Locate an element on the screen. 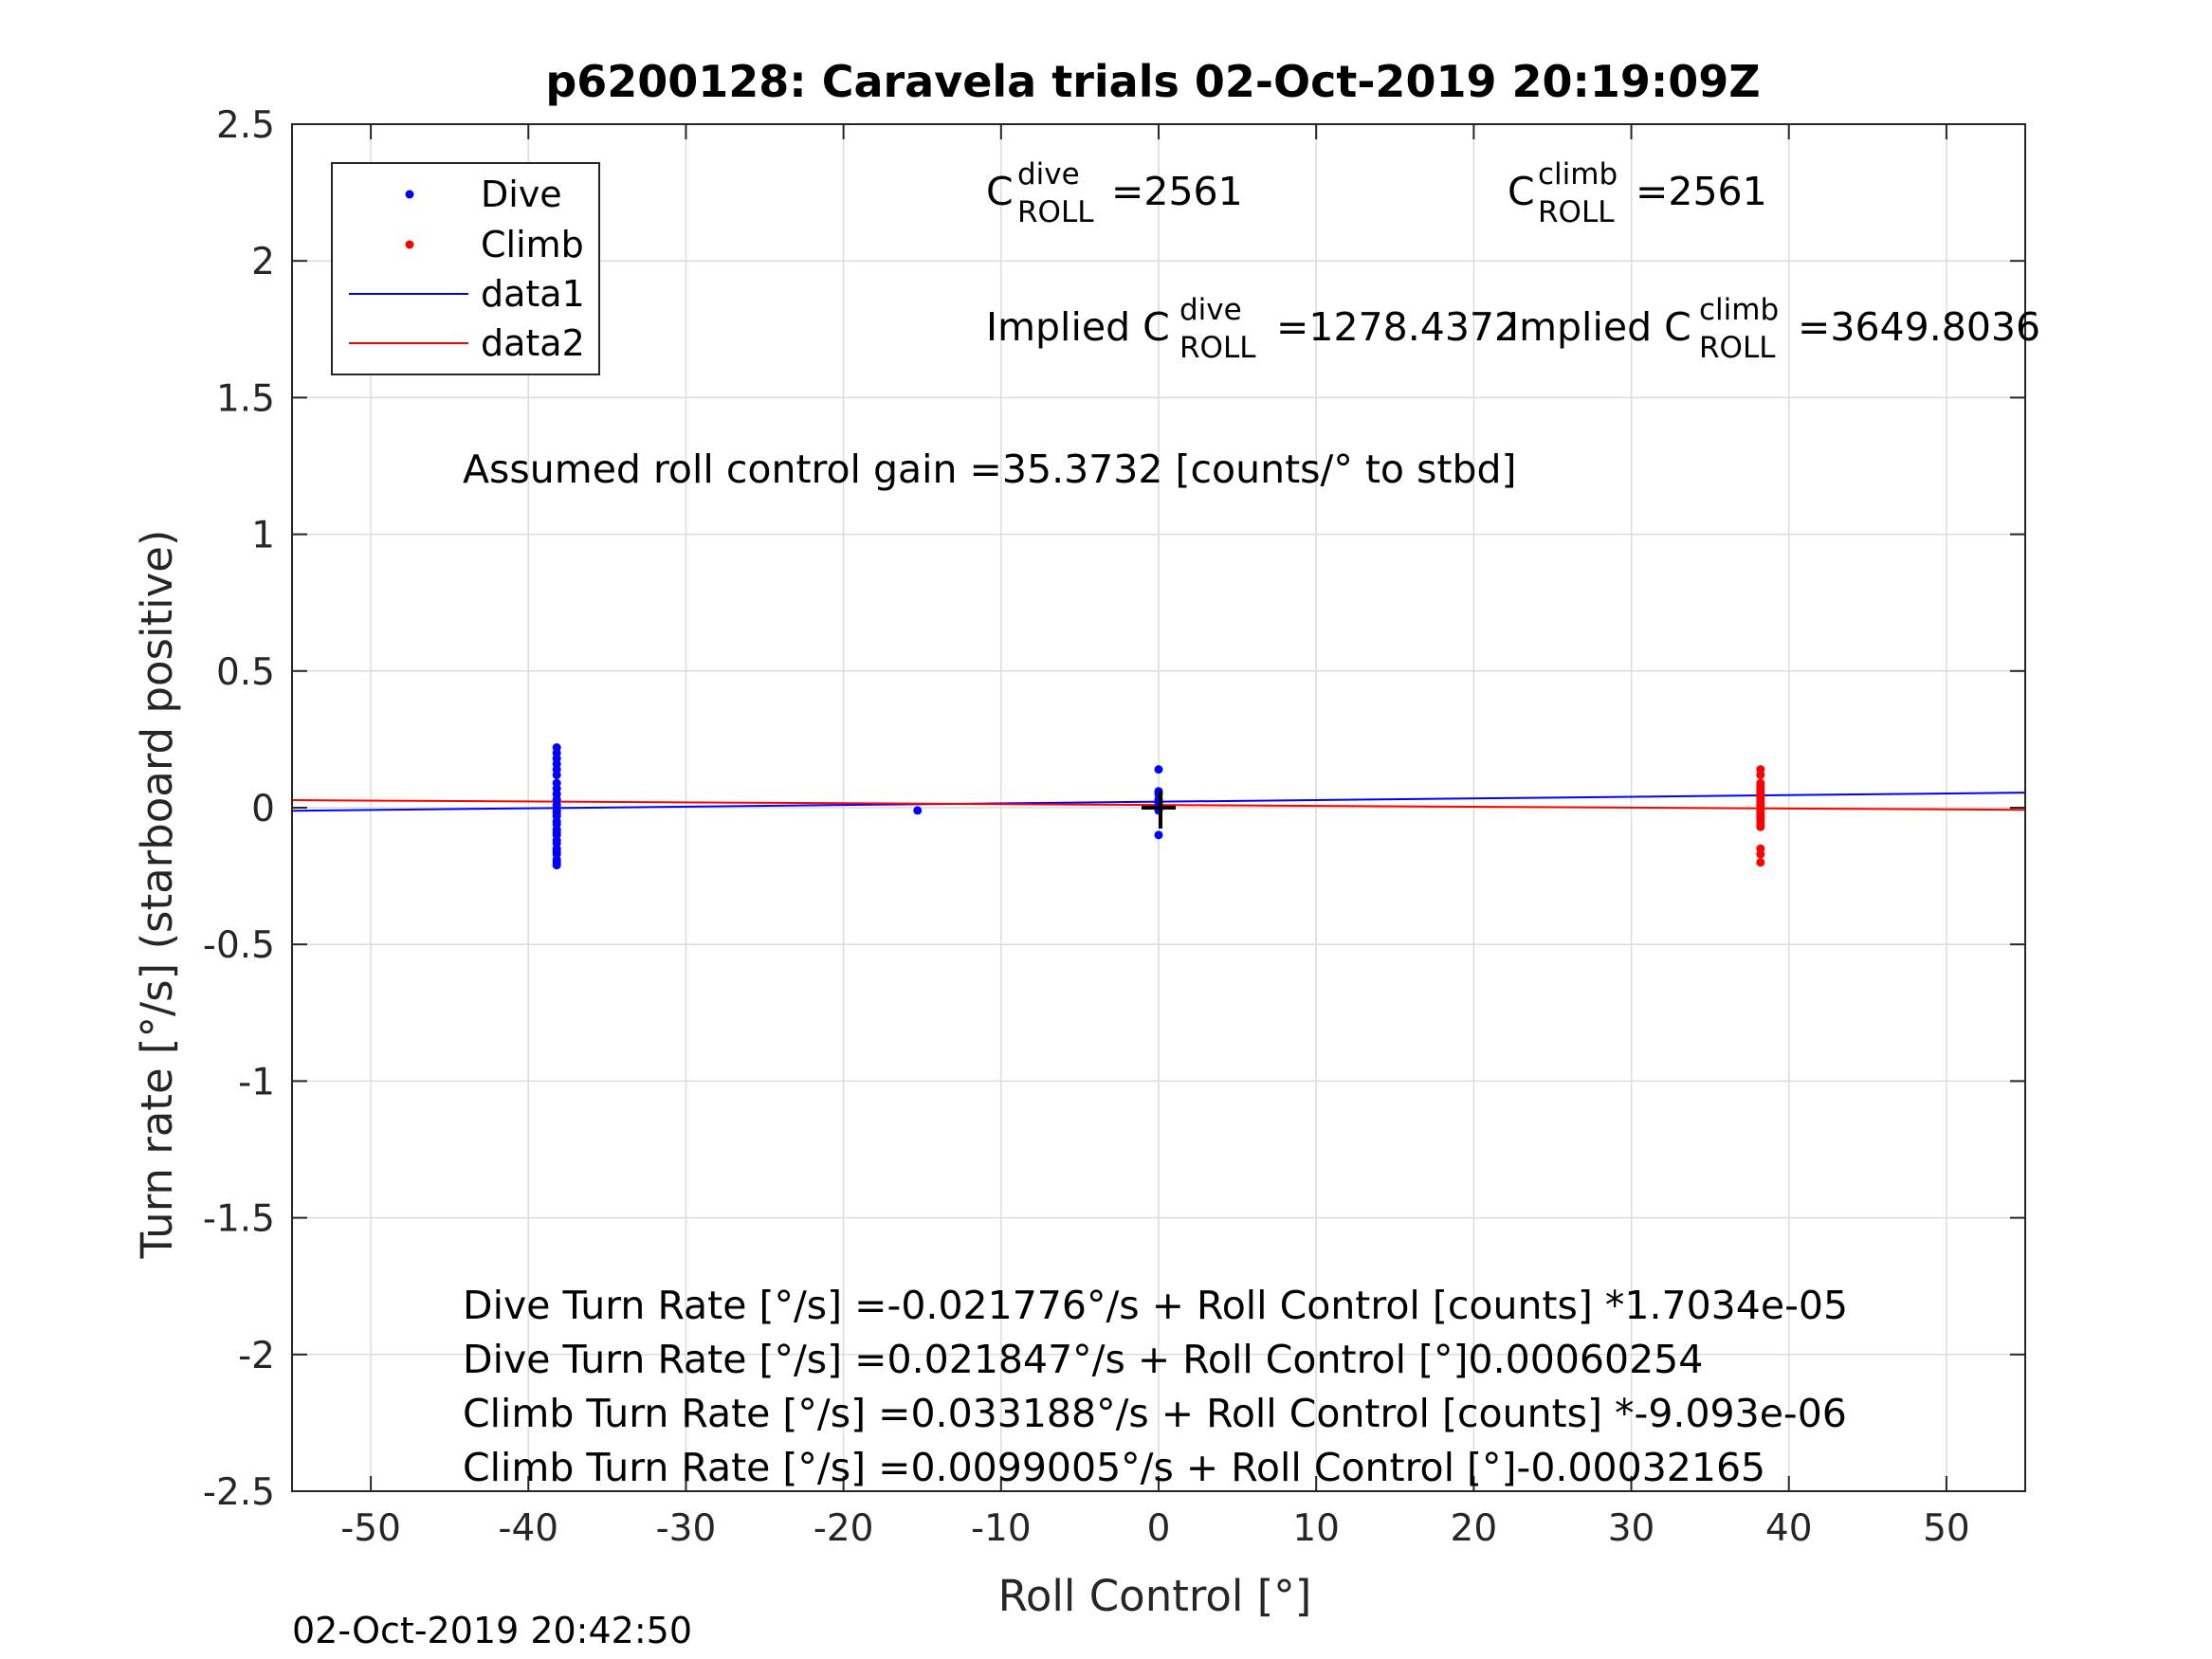 The image size is (2212, 1659). x-tick-label: 0 is located at coordinates (1159, 1528).